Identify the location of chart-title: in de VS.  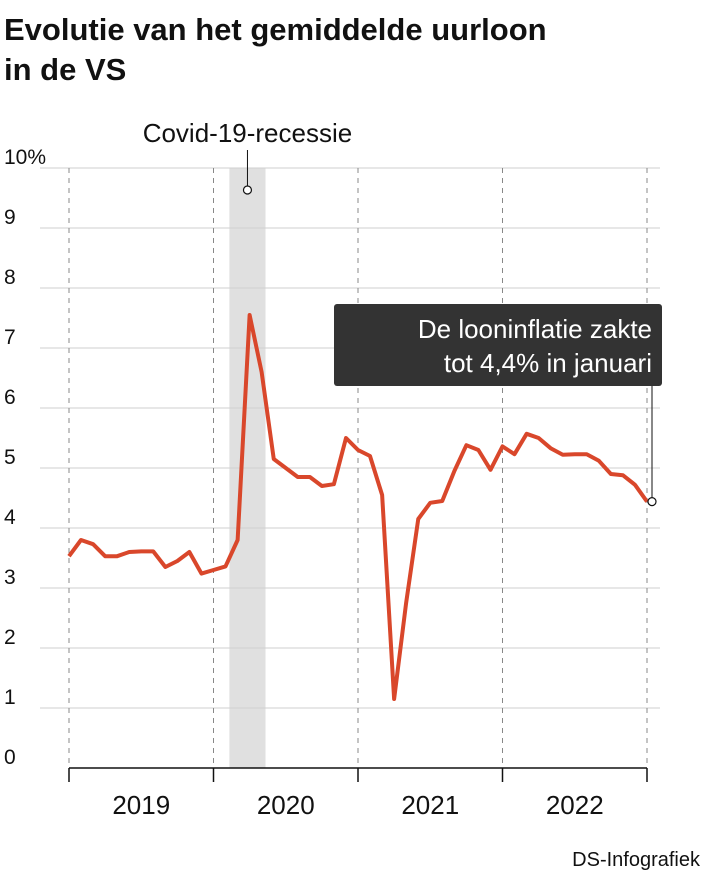
(65, 69).